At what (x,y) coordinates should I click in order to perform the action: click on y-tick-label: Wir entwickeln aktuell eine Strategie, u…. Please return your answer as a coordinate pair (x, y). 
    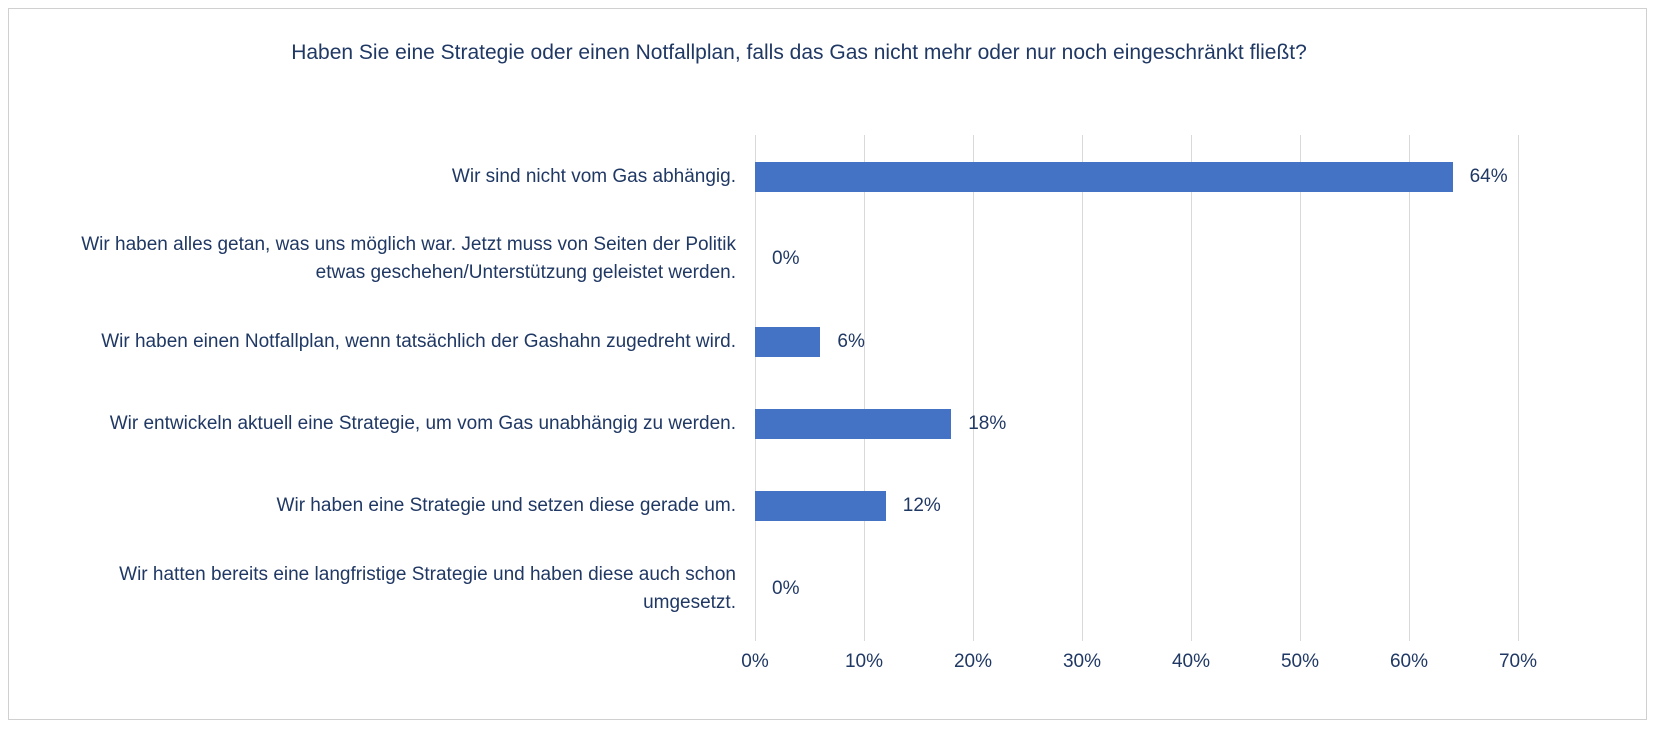
    Looking at the image, I should click on (422, 424).